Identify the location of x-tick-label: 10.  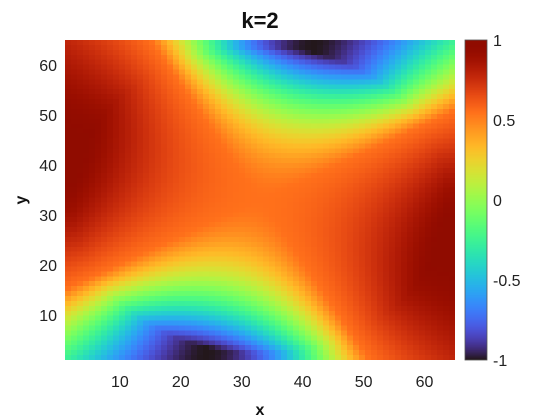
(120, 382).